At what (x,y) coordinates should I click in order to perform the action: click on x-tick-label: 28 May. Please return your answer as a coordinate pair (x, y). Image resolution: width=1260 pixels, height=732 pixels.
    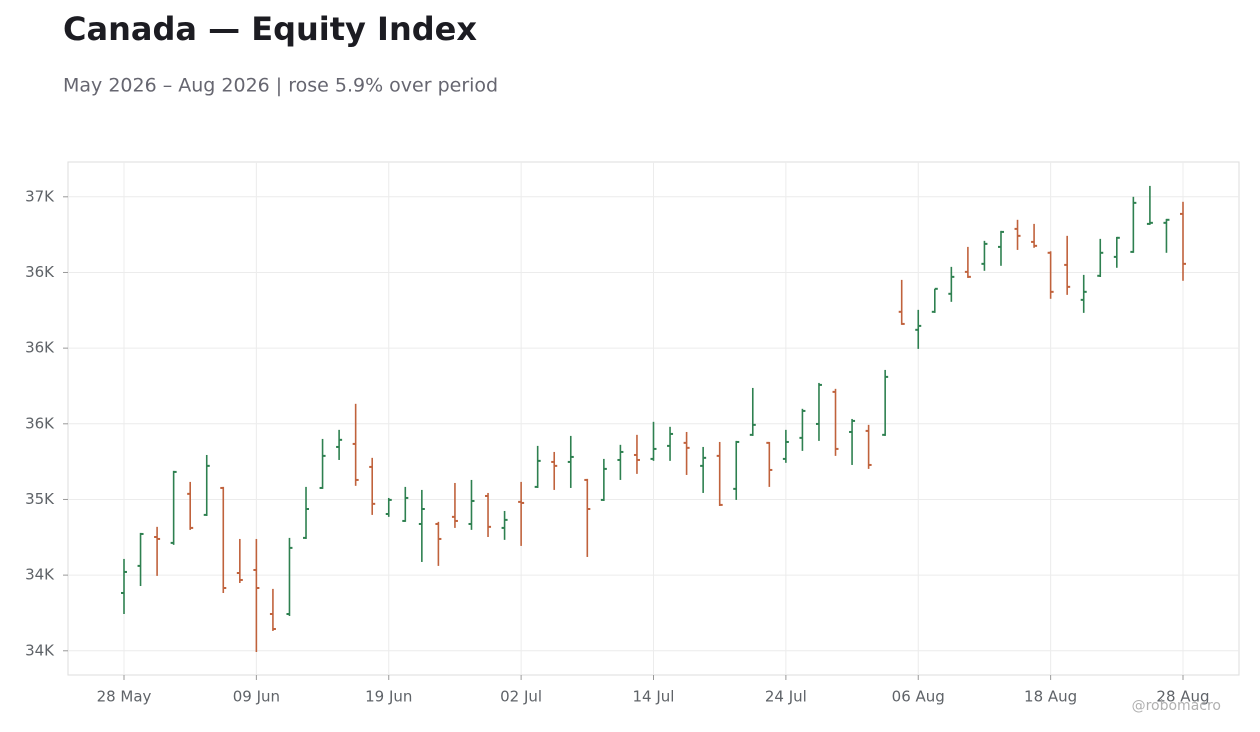
    Looking at the image, I should click on (124, 697).